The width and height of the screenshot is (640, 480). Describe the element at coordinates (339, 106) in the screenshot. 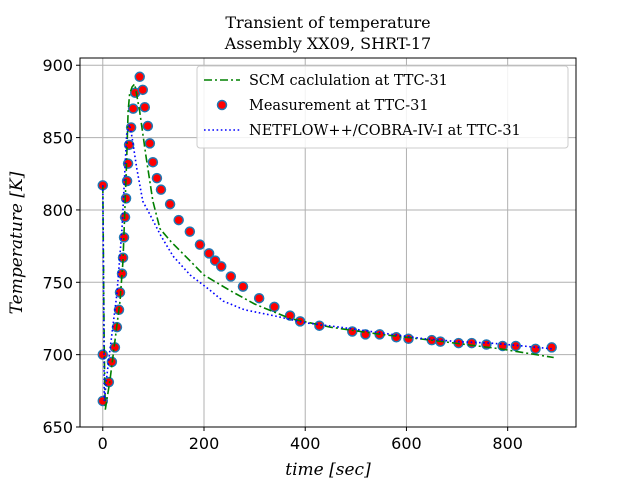

I see `legend-label-measurement: Measurement at TTC-31` at that location.